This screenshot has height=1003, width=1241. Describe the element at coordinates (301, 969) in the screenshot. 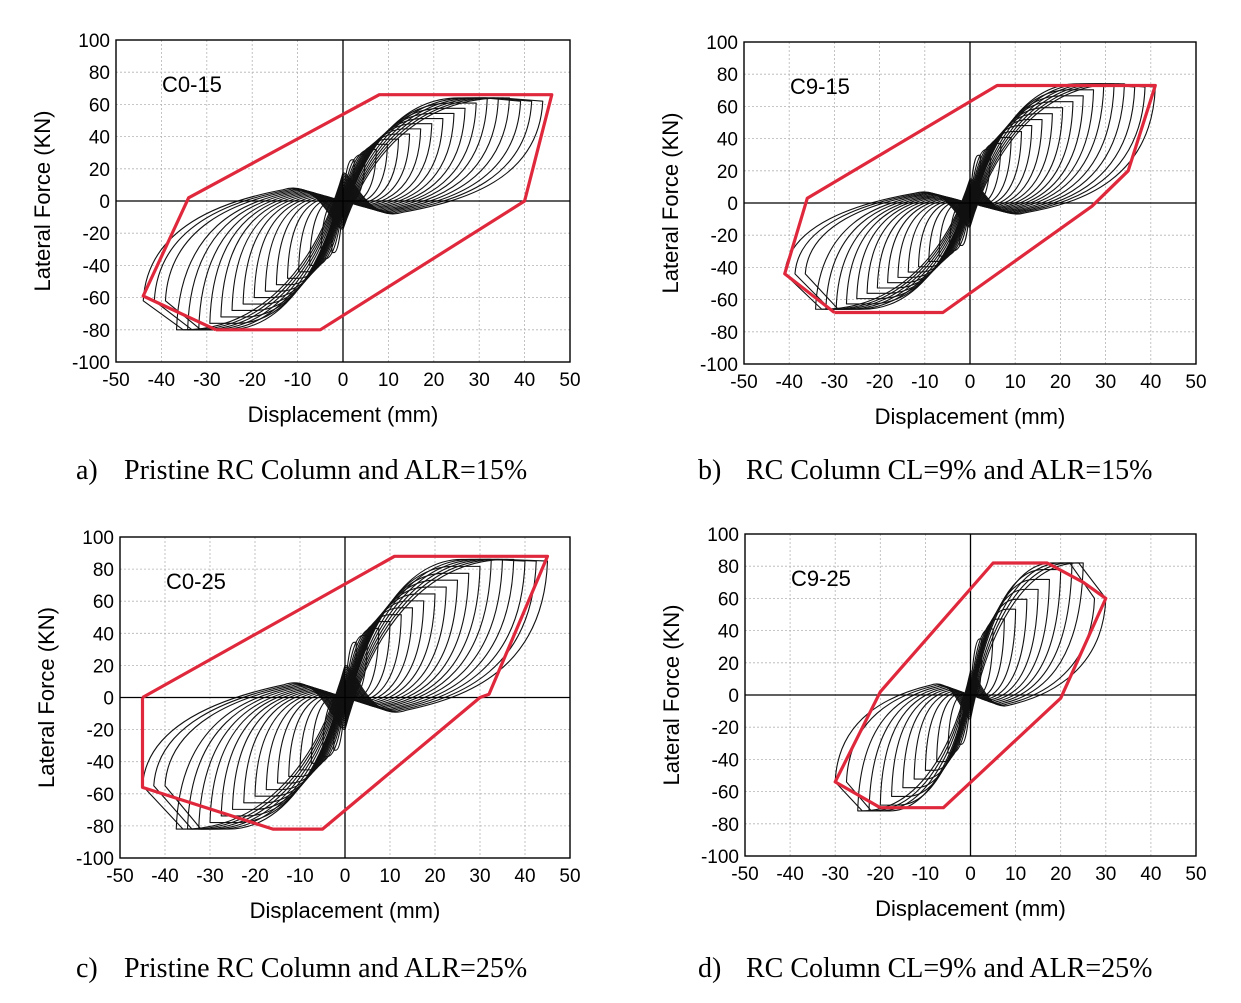

I see `caption-c: c) Pristine RC Column and ALR=25%` at that location.